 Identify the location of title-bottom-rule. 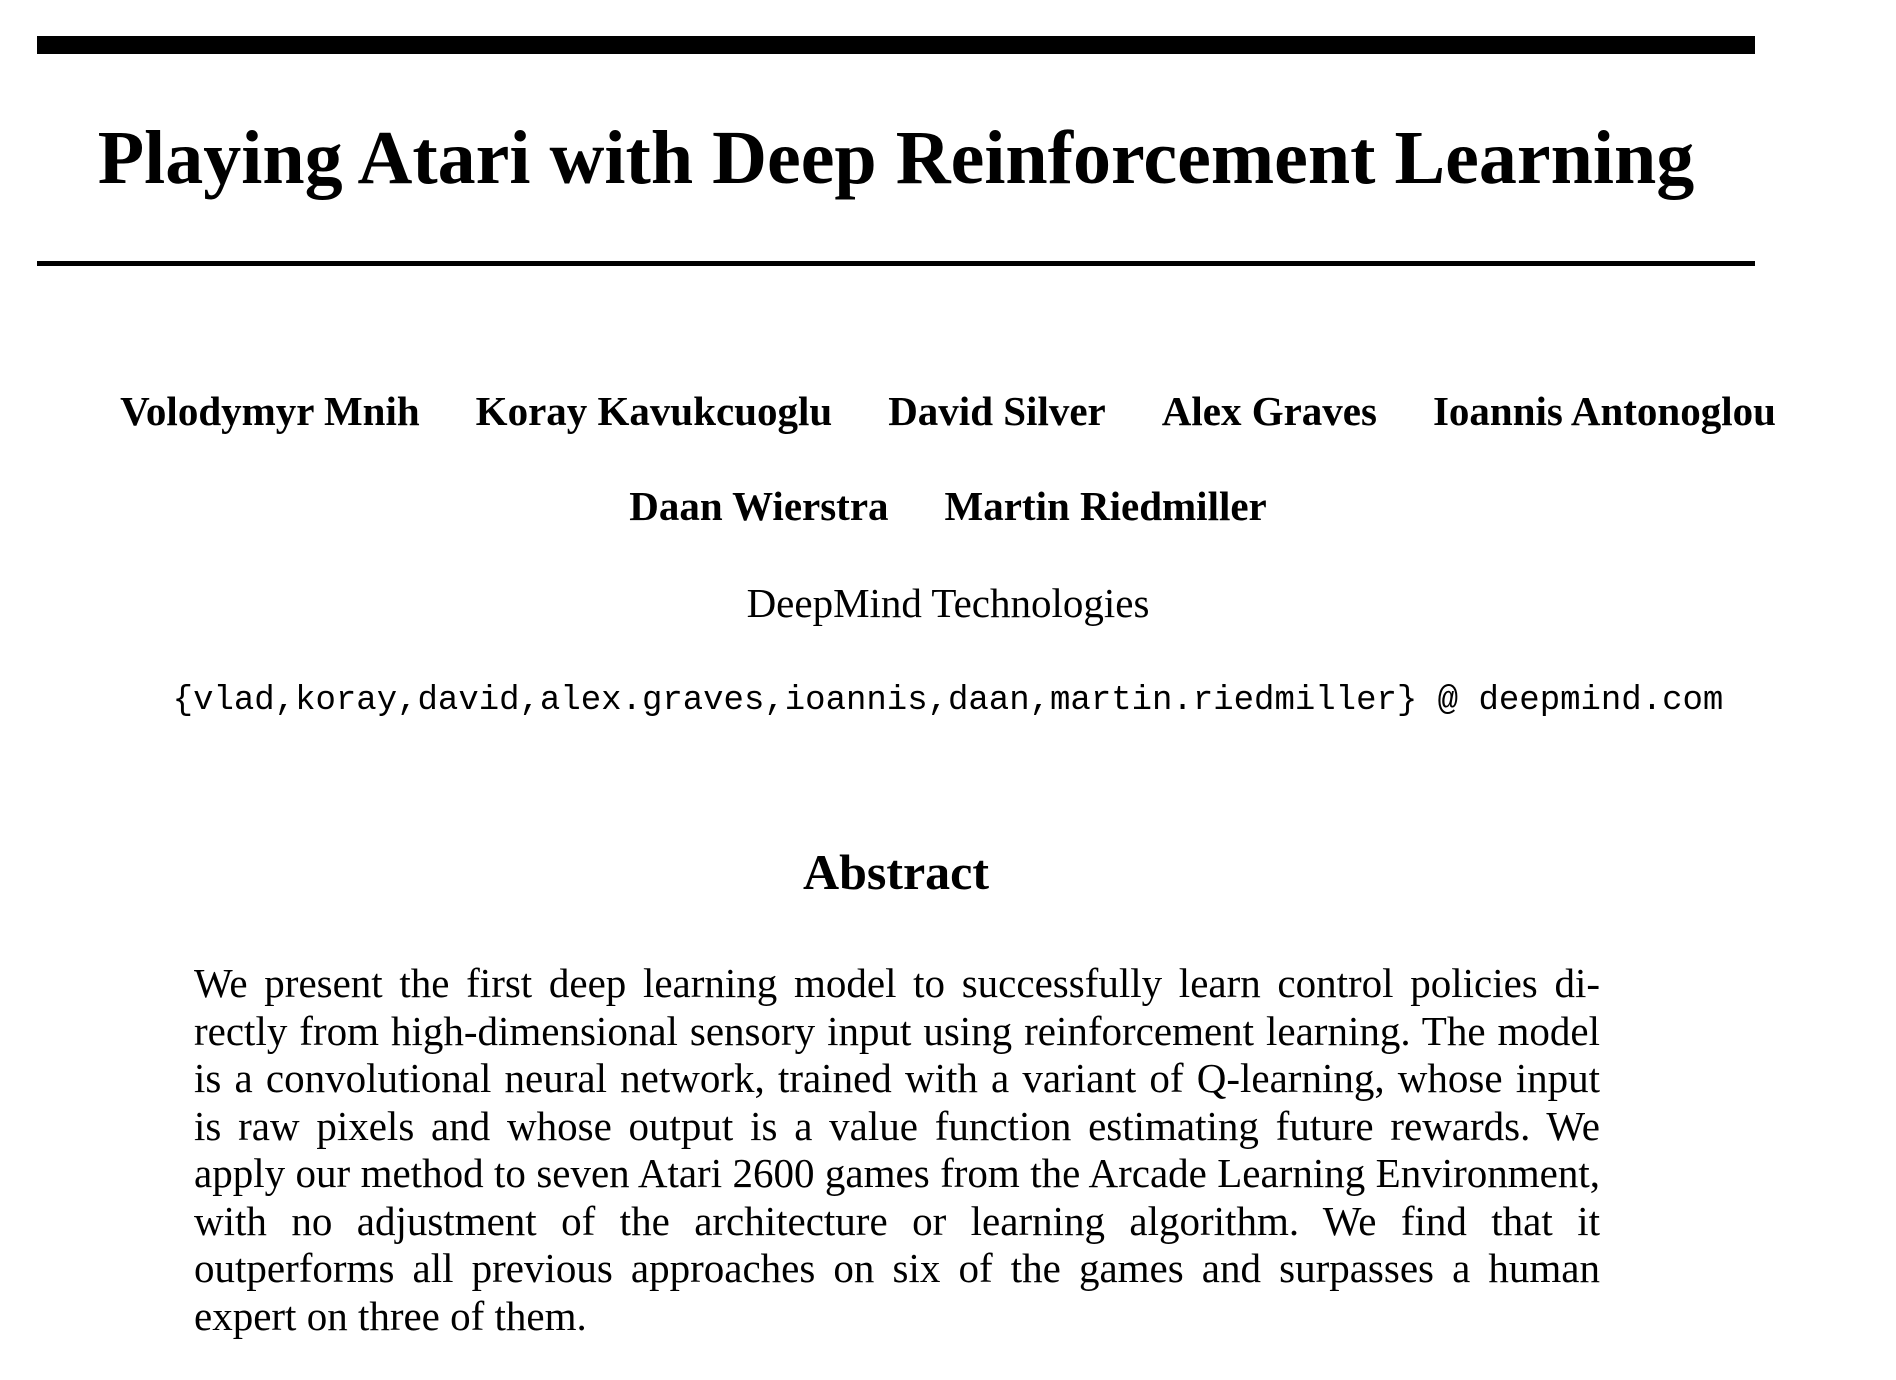
(896, 263).